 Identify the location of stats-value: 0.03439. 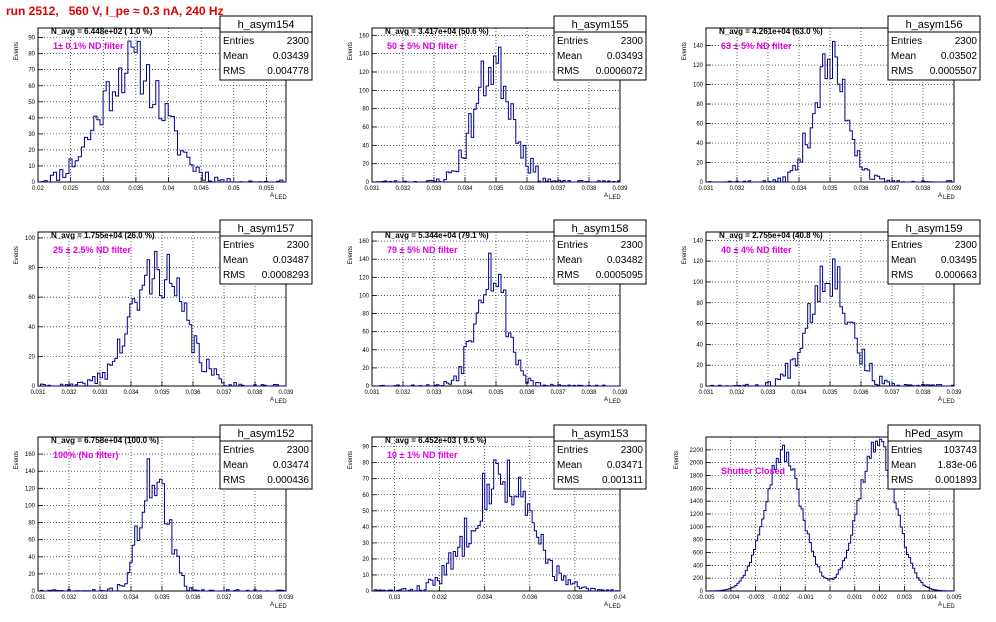
(291, 56).